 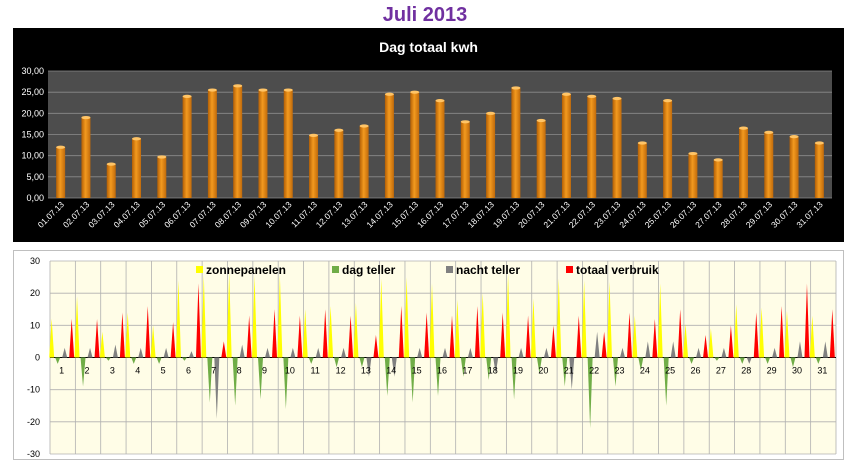 I want to click on x-tick-label: 20.07.13, so click(x=531, y=214).